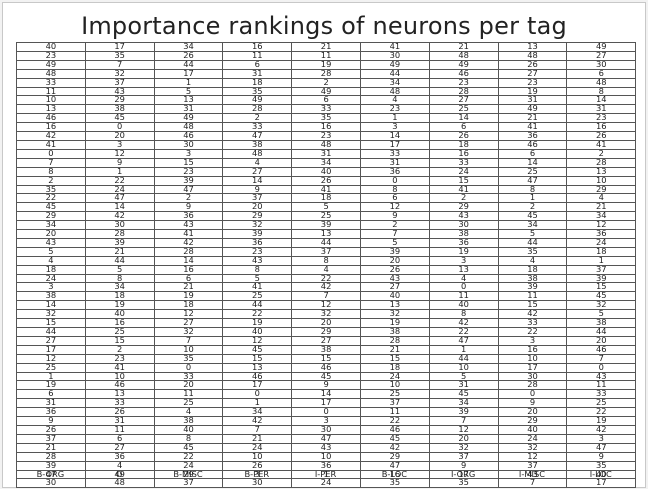  I want to click on table-row: 35 24 47 9 41 8 41 8 29, so click(326, 189).